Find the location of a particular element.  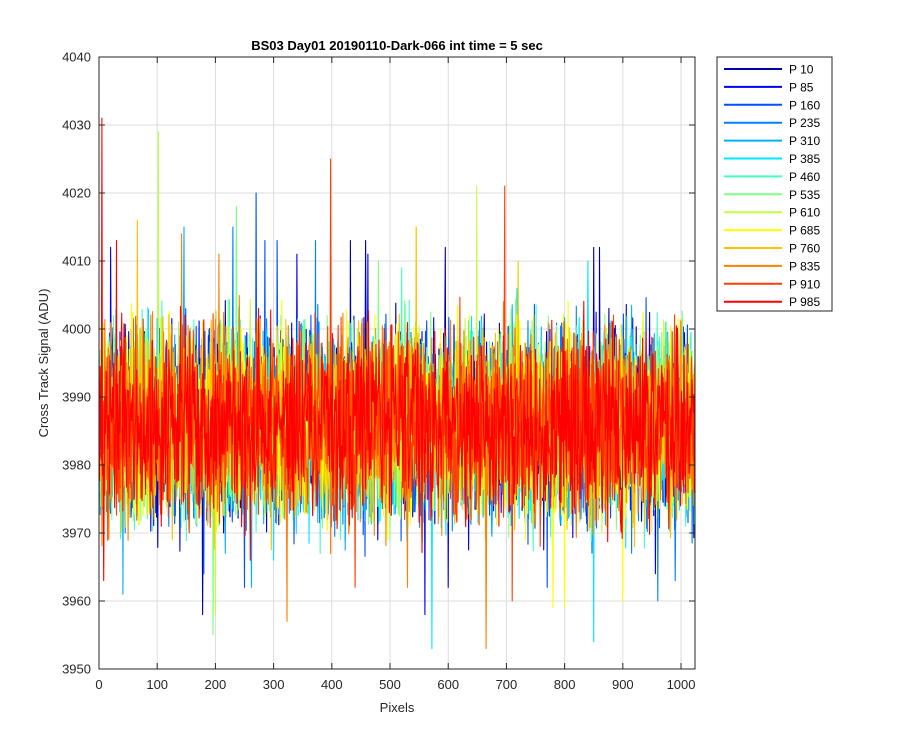

y-tick-label: 3960 is located at coordinates (76, 601).